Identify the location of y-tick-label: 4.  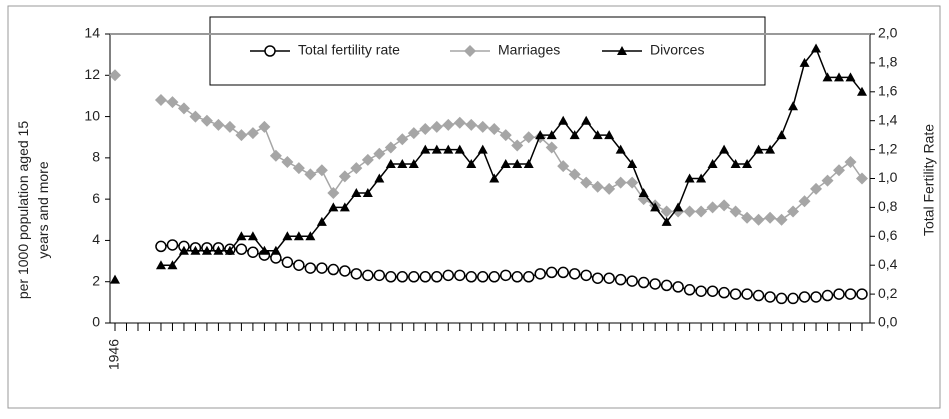
(96, 239).